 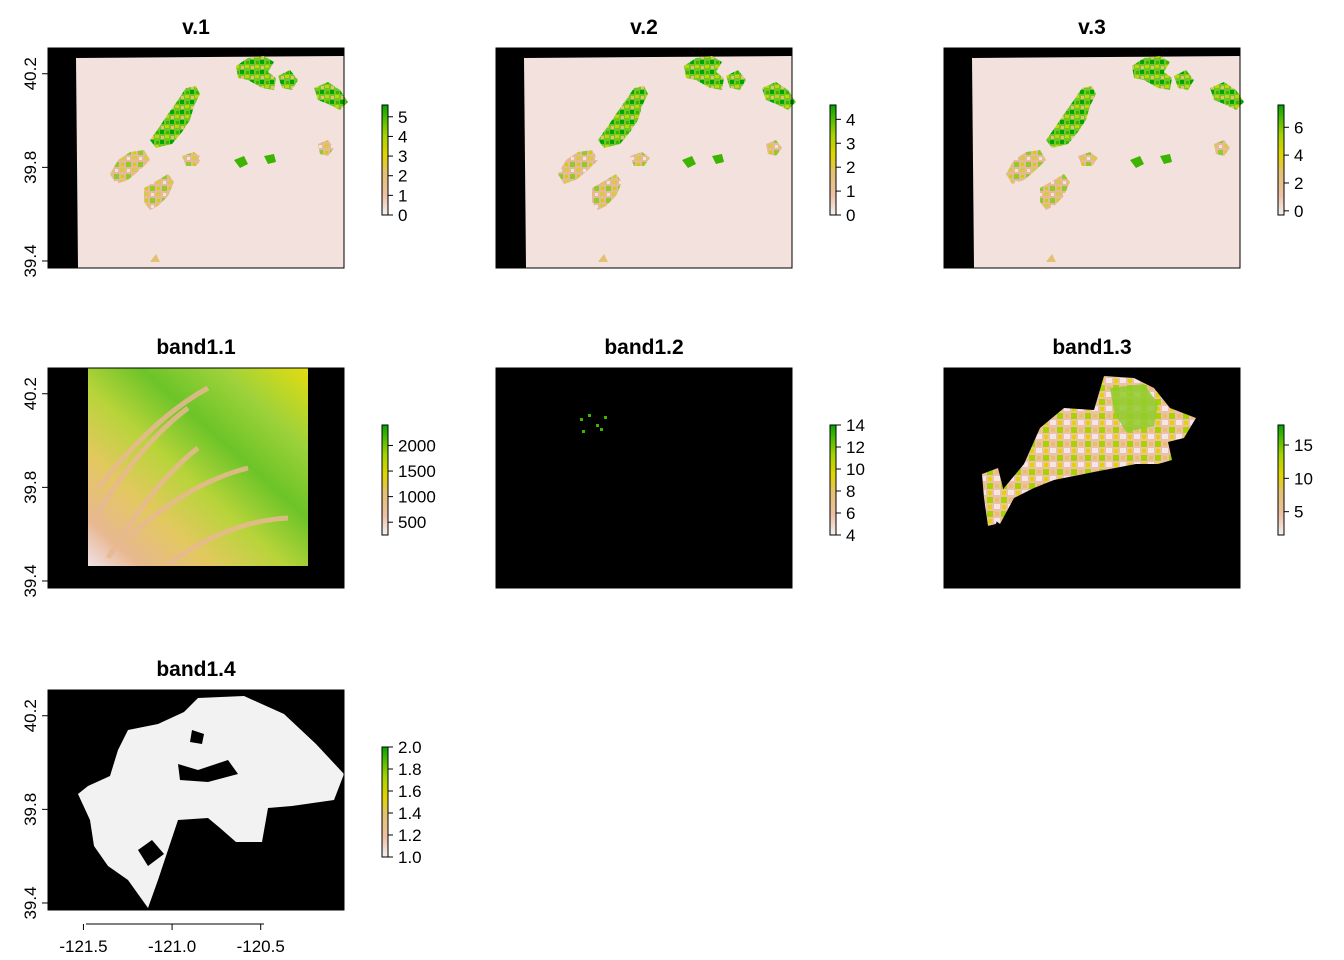 What do you see at coordinates (83, 946) in the screenshot?
I see `x-tick-label: -121.5` at bounding box center [83, 946].